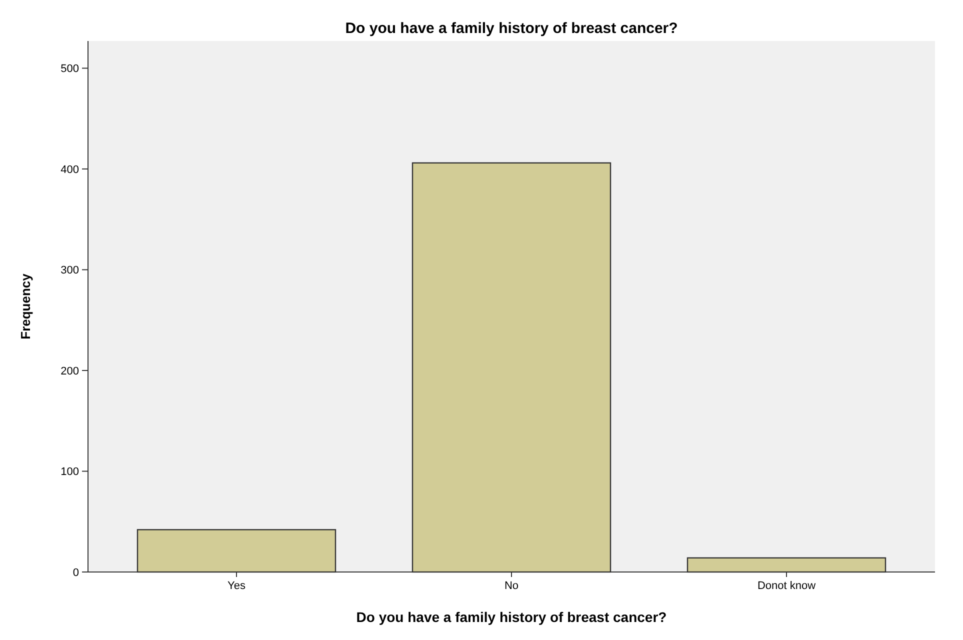 The height and width of the screenshot is (640, 963). I want to click on x-tick-label: Donot know, so click(786, 586).